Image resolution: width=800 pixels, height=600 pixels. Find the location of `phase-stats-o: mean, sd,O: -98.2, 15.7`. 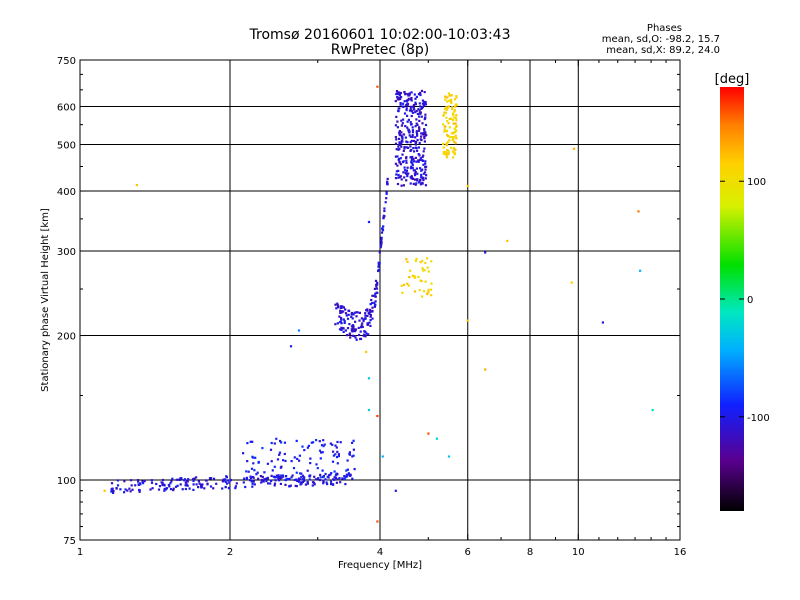

phase-stats-o: mean, sd,O: -98.2, 15.7 is located at coordinates (660, 39).